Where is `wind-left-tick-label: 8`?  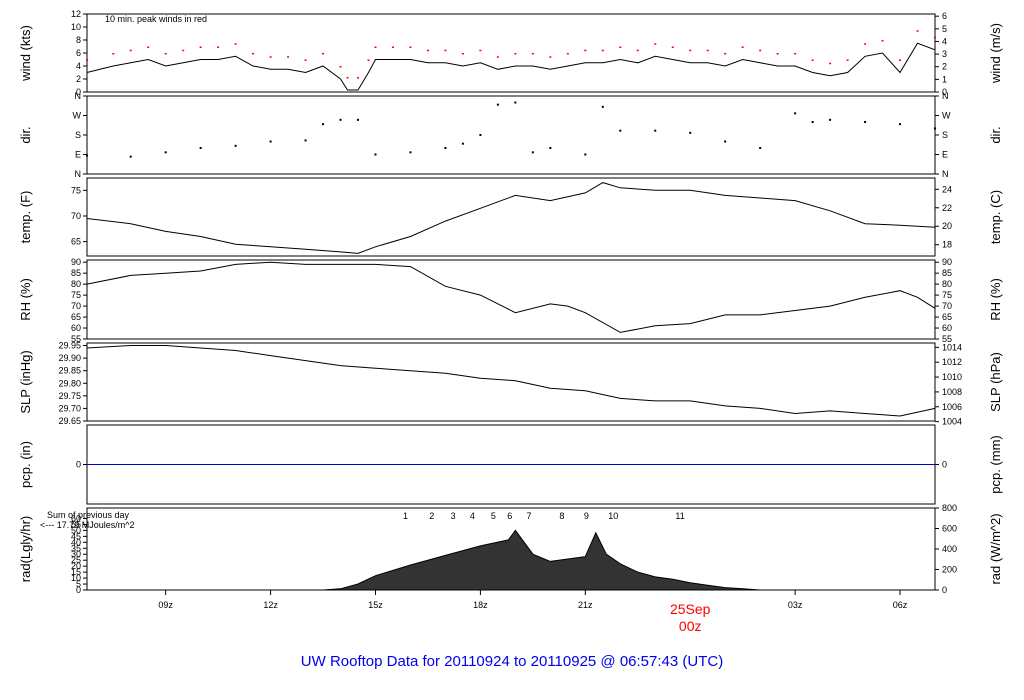
wind-left-tick-label: 8 is located at coordinates (78, 40).